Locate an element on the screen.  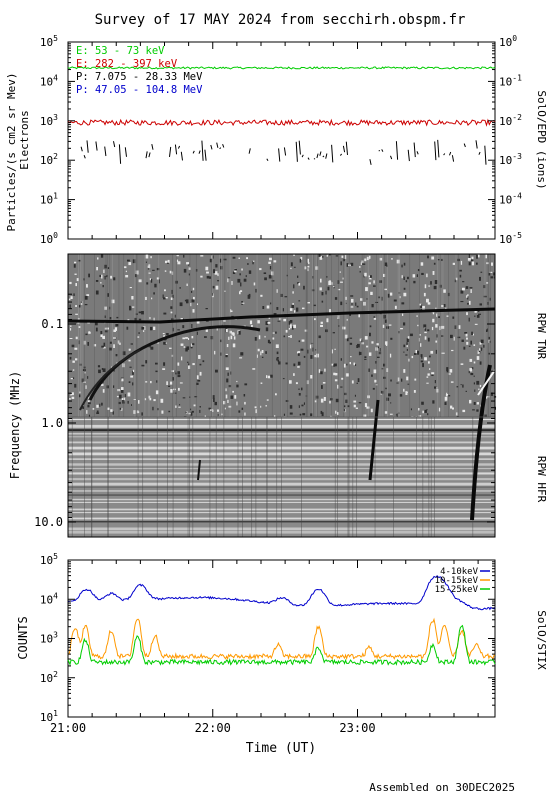
y-tick-label: 10⁵ is located at coordinates (49, 41).